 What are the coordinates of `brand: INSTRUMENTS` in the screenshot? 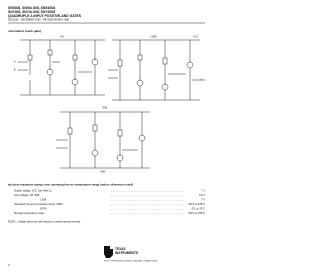 It's located at (126, 253).